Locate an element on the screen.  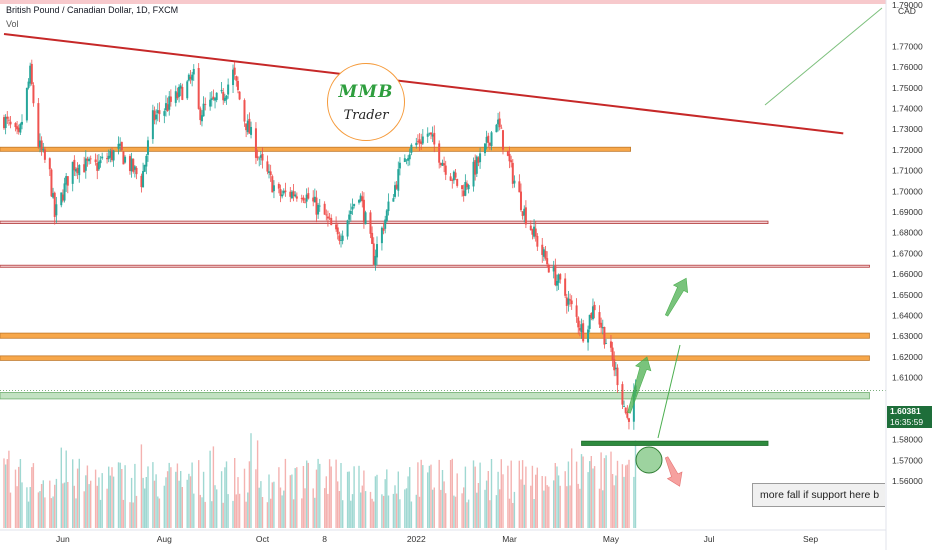
x-tick-label: Mar is located at coordinates (509, 539).